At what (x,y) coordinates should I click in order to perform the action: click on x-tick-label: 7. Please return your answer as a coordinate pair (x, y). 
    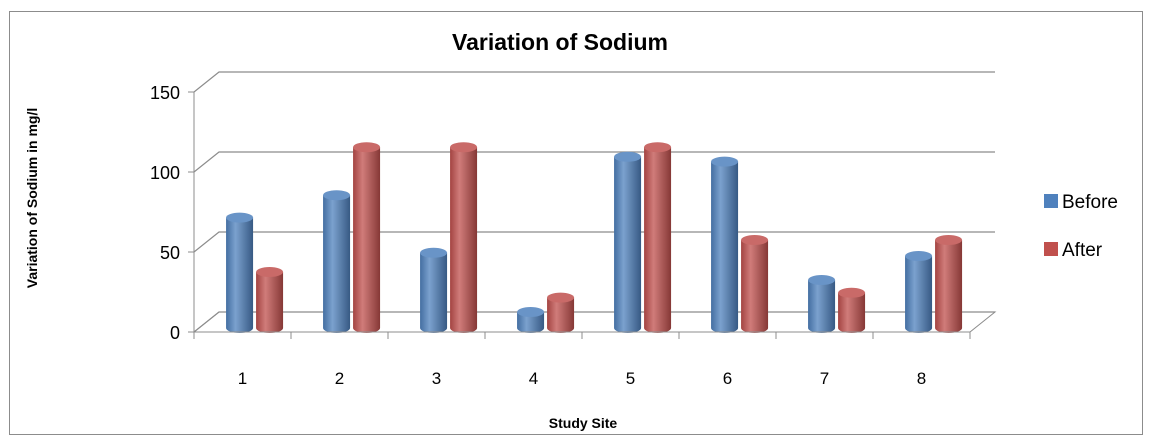
    Looking at the image, I should click on (824, 378).